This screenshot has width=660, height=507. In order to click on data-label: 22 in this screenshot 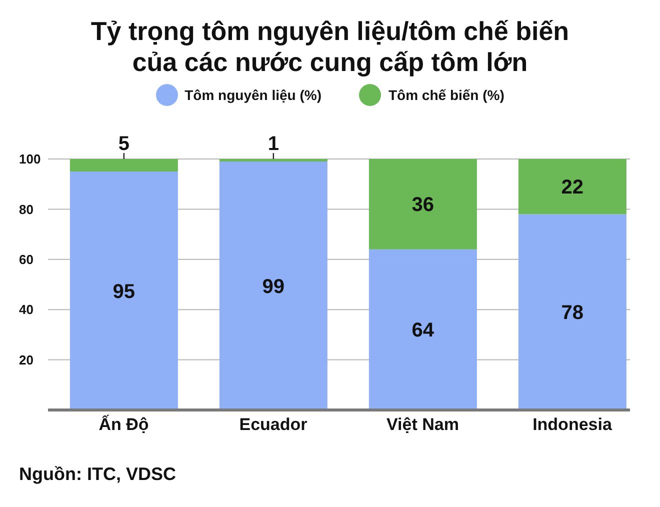, I will do `click(572, 187)`.